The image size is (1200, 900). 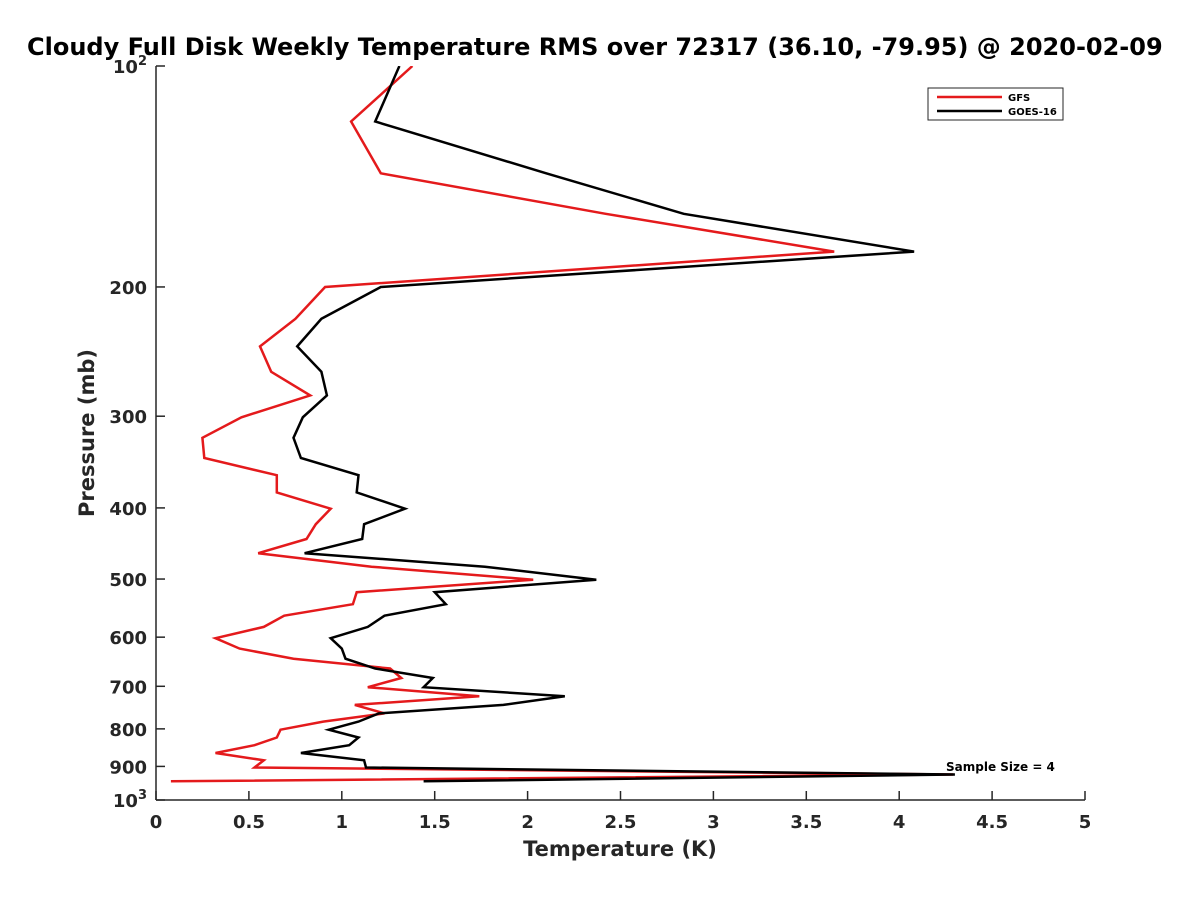 What do you see at coordinates (806, 822) in the screenshot?
I see `x-tick-label: 3.5` at bounding box center [806, 822].